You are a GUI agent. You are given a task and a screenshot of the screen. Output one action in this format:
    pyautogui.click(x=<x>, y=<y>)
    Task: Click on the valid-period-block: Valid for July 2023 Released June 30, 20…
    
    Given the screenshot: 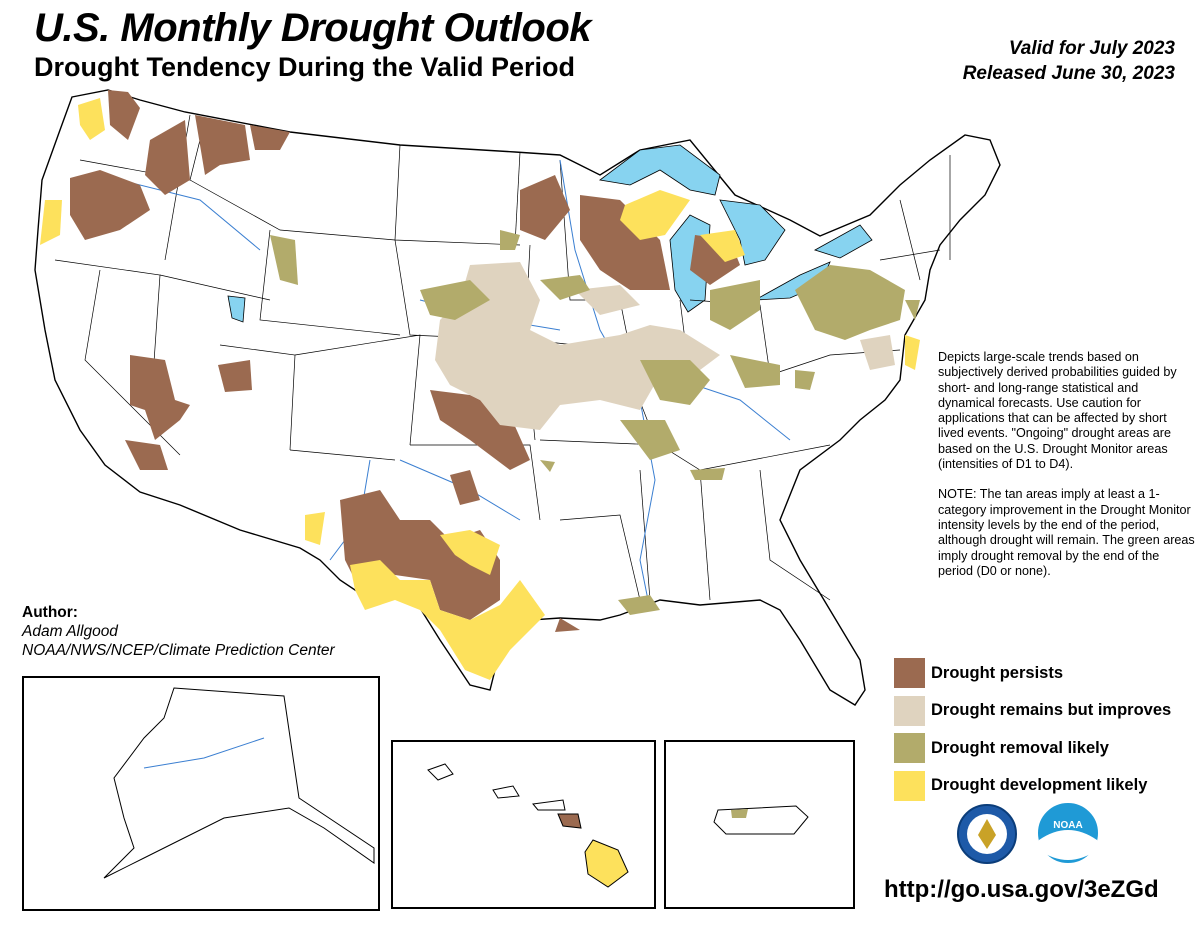 What is the action you would take?
    pyautogui.click(x=1069, y=61)
    